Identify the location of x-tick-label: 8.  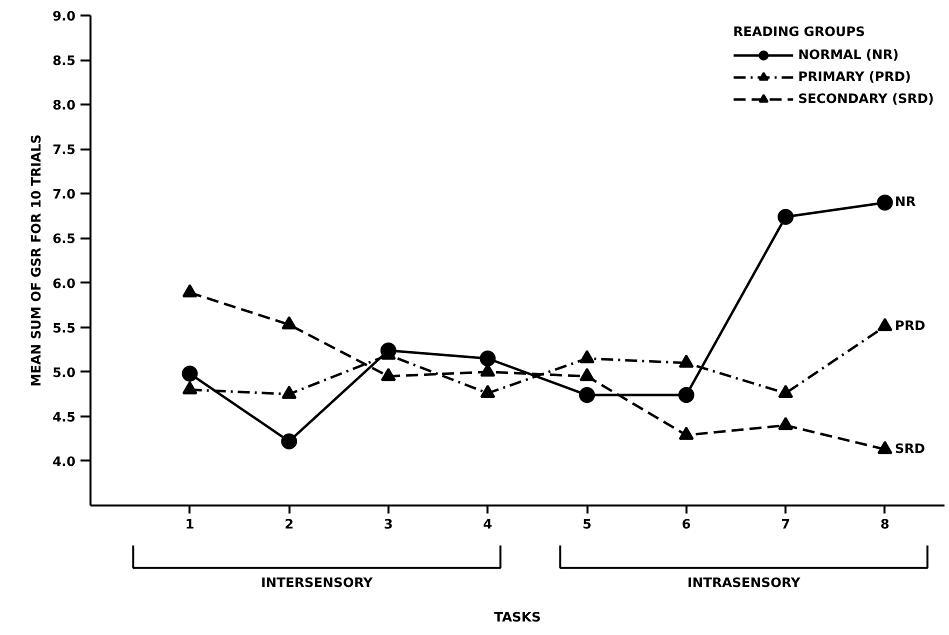
(885, 525).